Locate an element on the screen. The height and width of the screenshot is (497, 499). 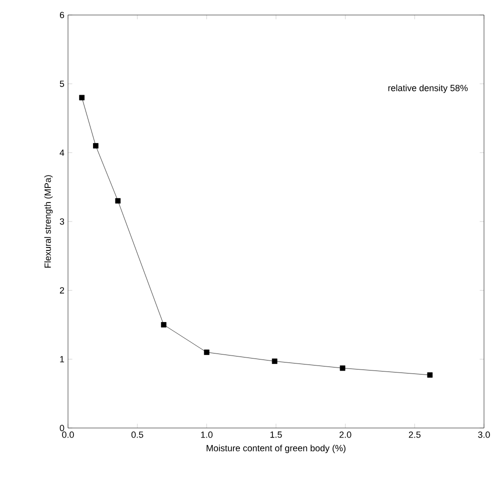
y-tick-label: 4 is located at coordinates (62, 153).